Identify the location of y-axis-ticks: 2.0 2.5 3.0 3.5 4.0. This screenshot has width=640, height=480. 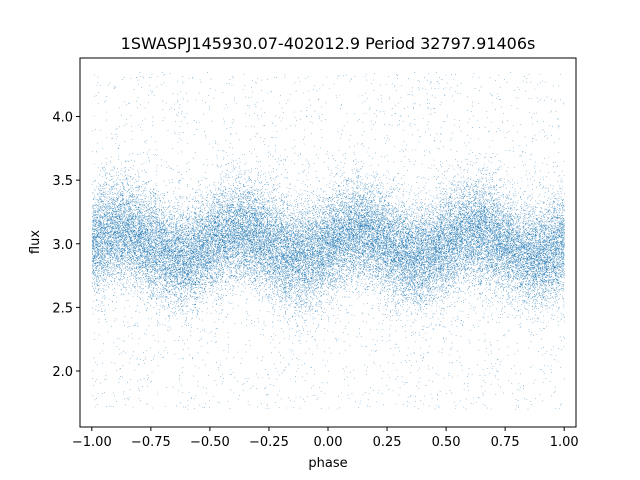
(66, 245).